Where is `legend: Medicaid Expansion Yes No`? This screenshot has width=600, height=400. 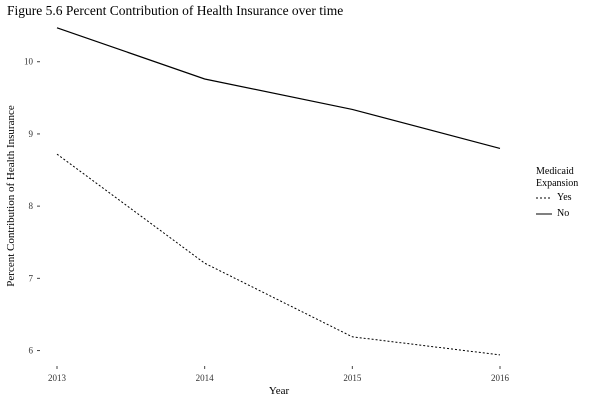
legend: Medicaid Expansion Yes No is located at coordinates (568, 194).